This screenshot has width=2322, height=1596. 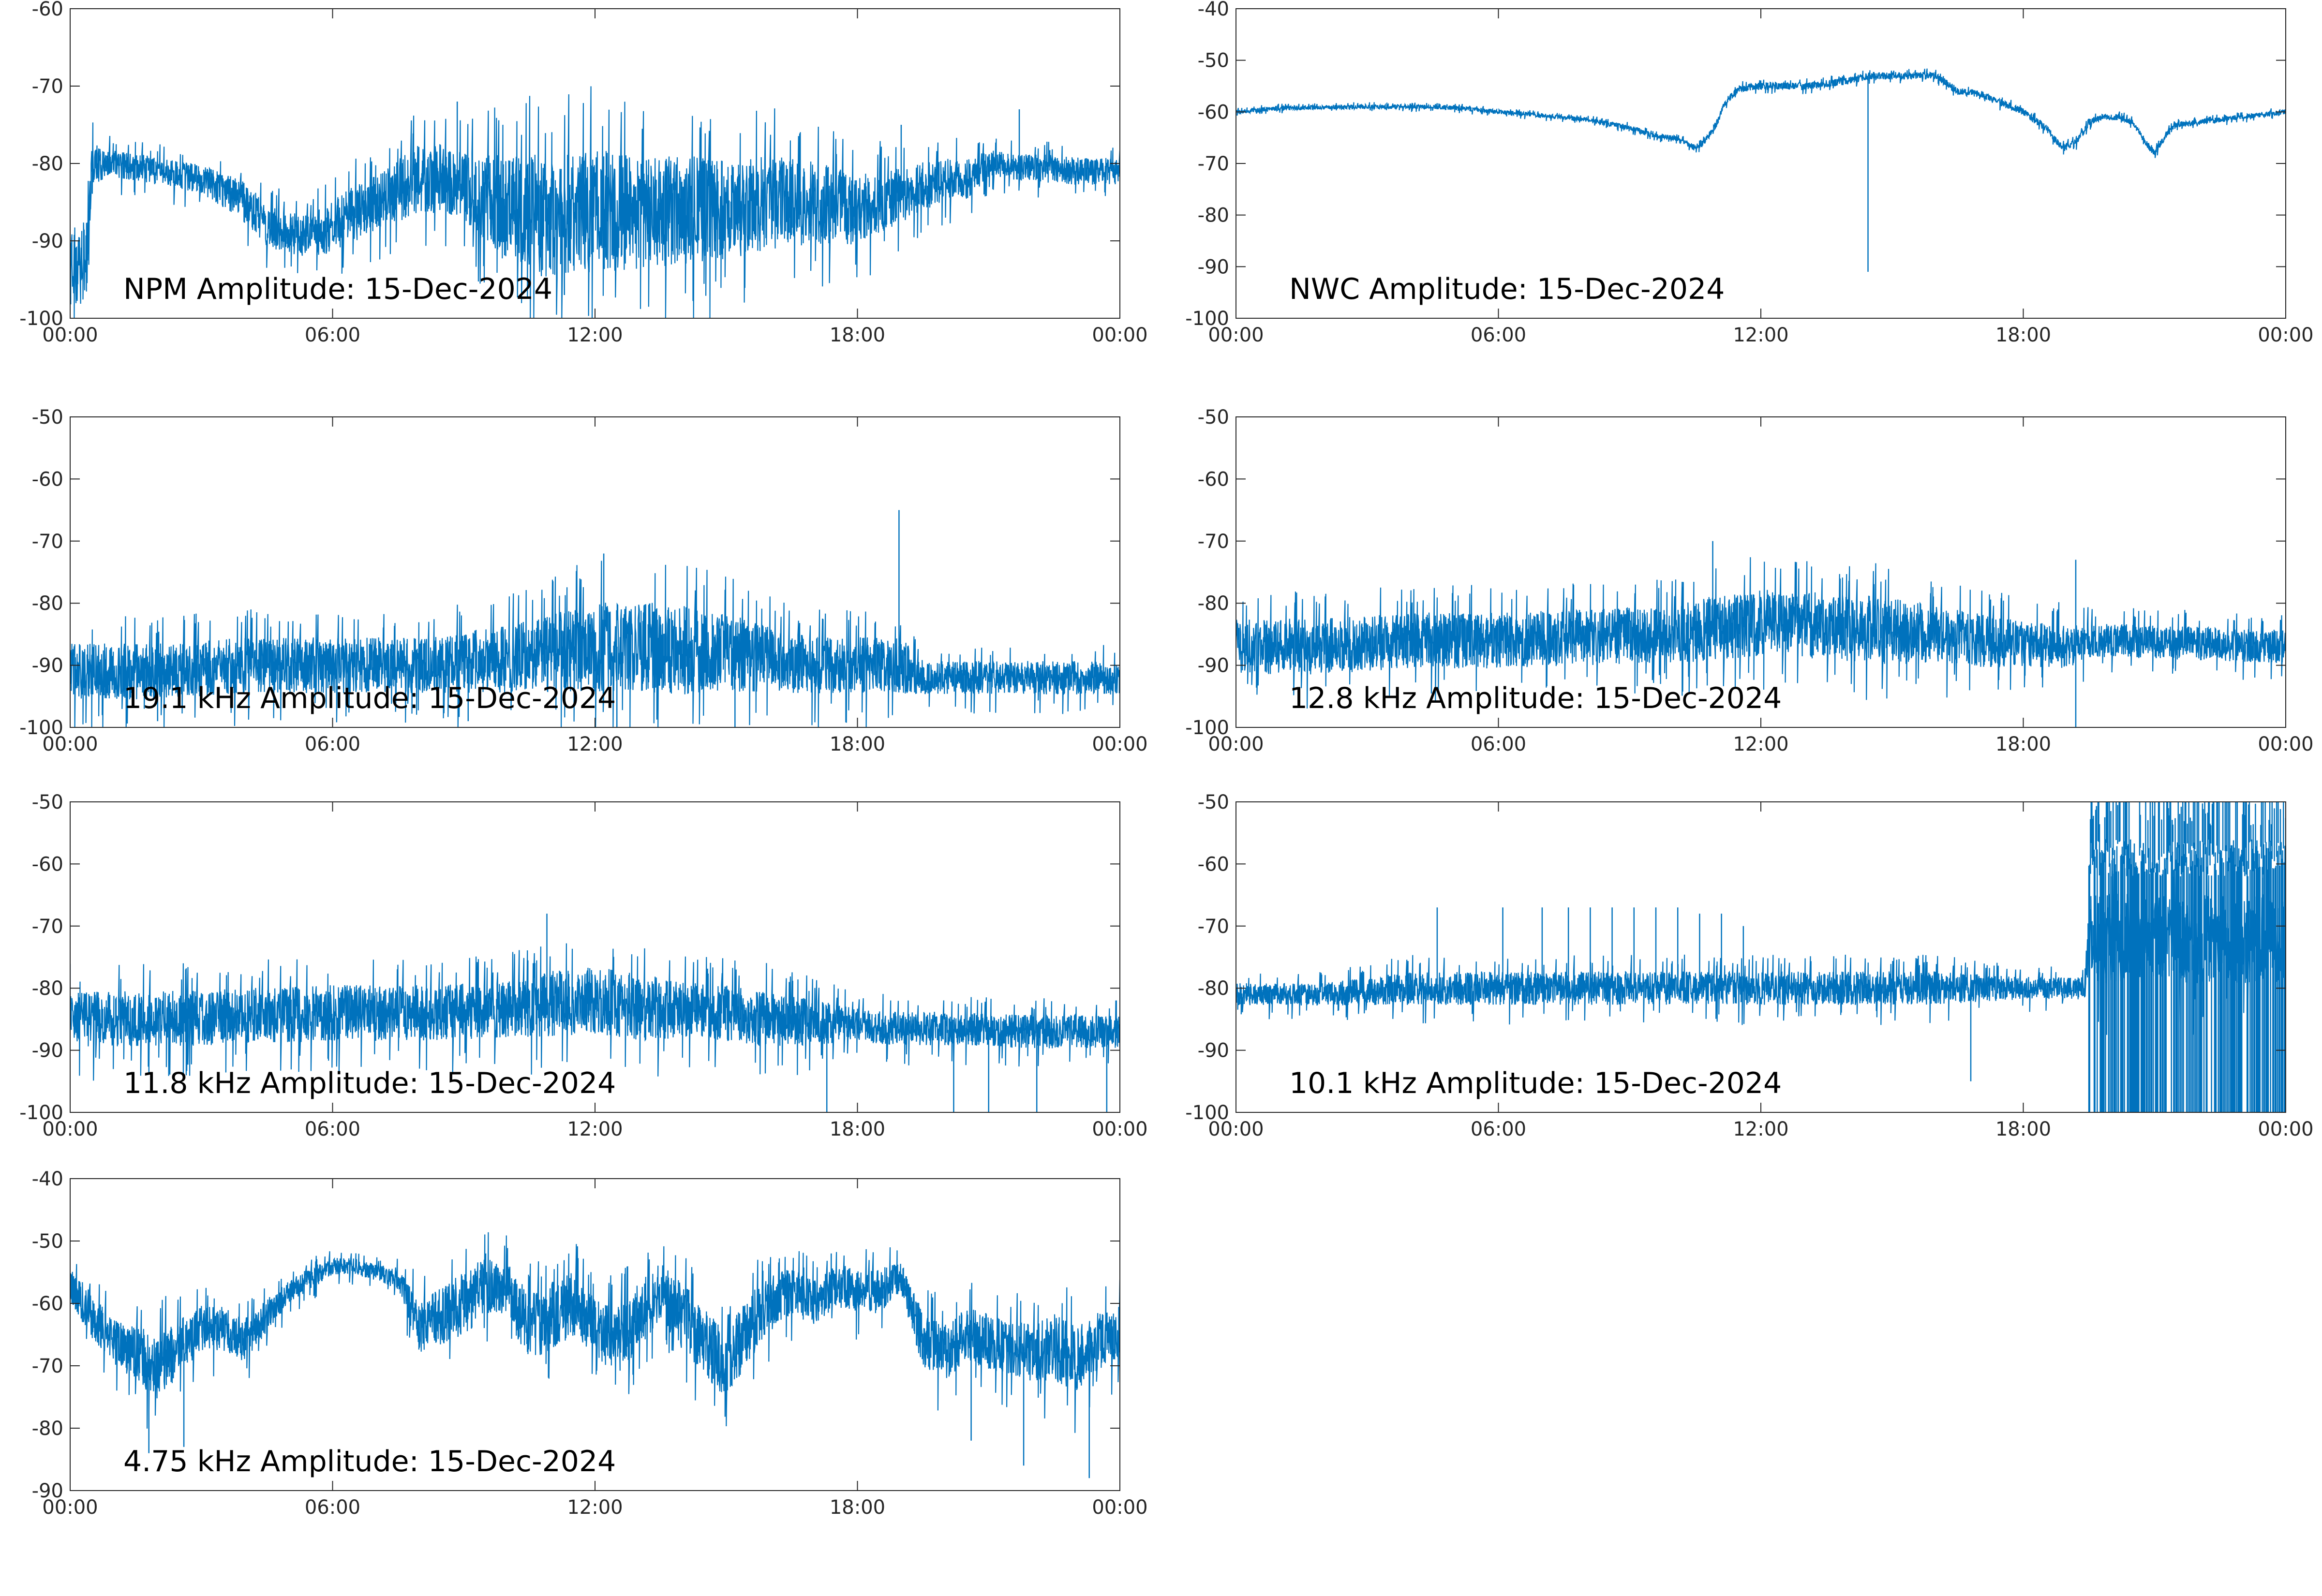 What do you see at coordinates (369, 1083) in the screenshot?
I see `panel-title: 11.8 kHz Amplitude: 15-Dec-2024` at bounding box center [369, 1083].